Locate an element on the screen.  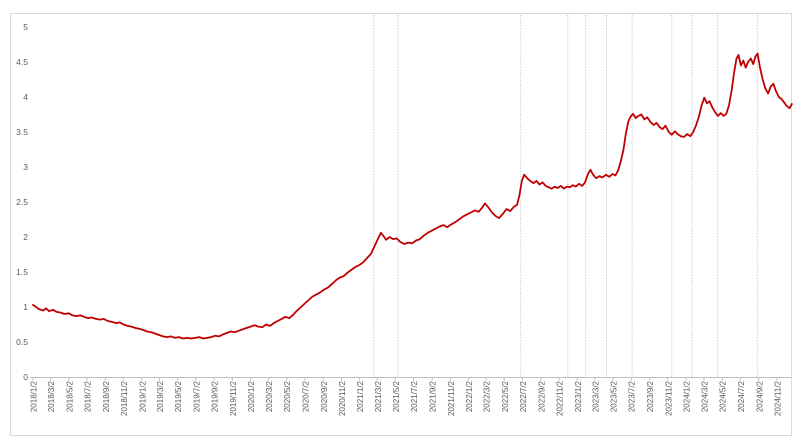
x-axis-tick-label: 2021/11/2 is located at coordinates (451, 398).